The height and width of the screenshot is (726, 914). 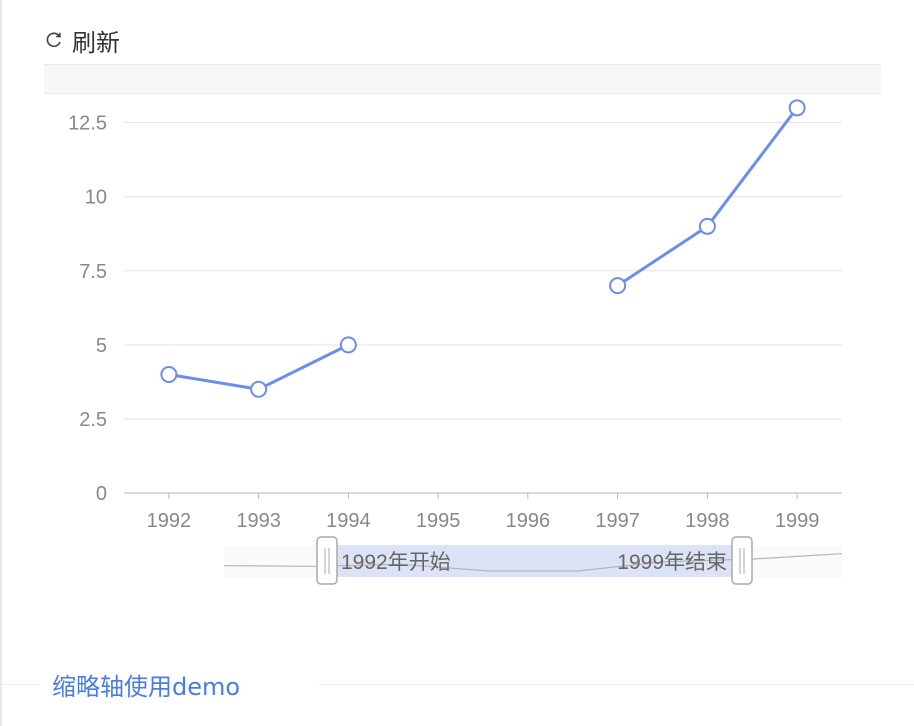 I want to click on slider-start-handle, so click(x=327, y=560).